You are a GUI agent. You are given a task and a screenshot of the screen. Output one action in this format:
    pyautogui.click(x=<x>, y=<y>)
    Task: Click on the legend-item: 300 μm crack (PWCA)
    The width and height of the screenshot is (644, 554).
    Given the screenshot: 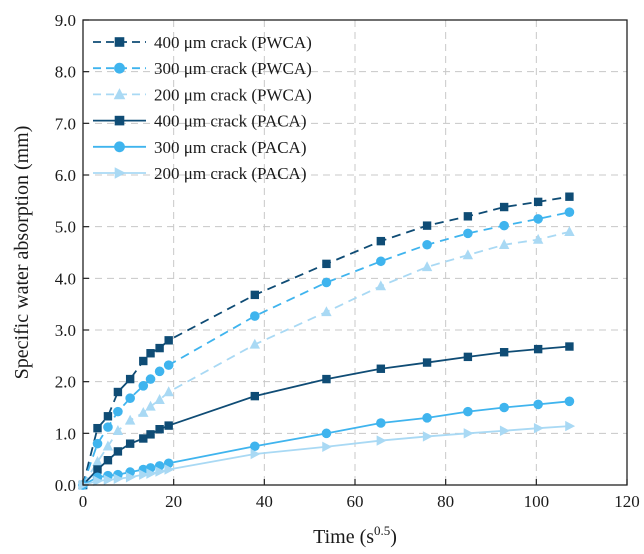 What is the action you would take?
    pyautogui.click(x=202, y=68)
    